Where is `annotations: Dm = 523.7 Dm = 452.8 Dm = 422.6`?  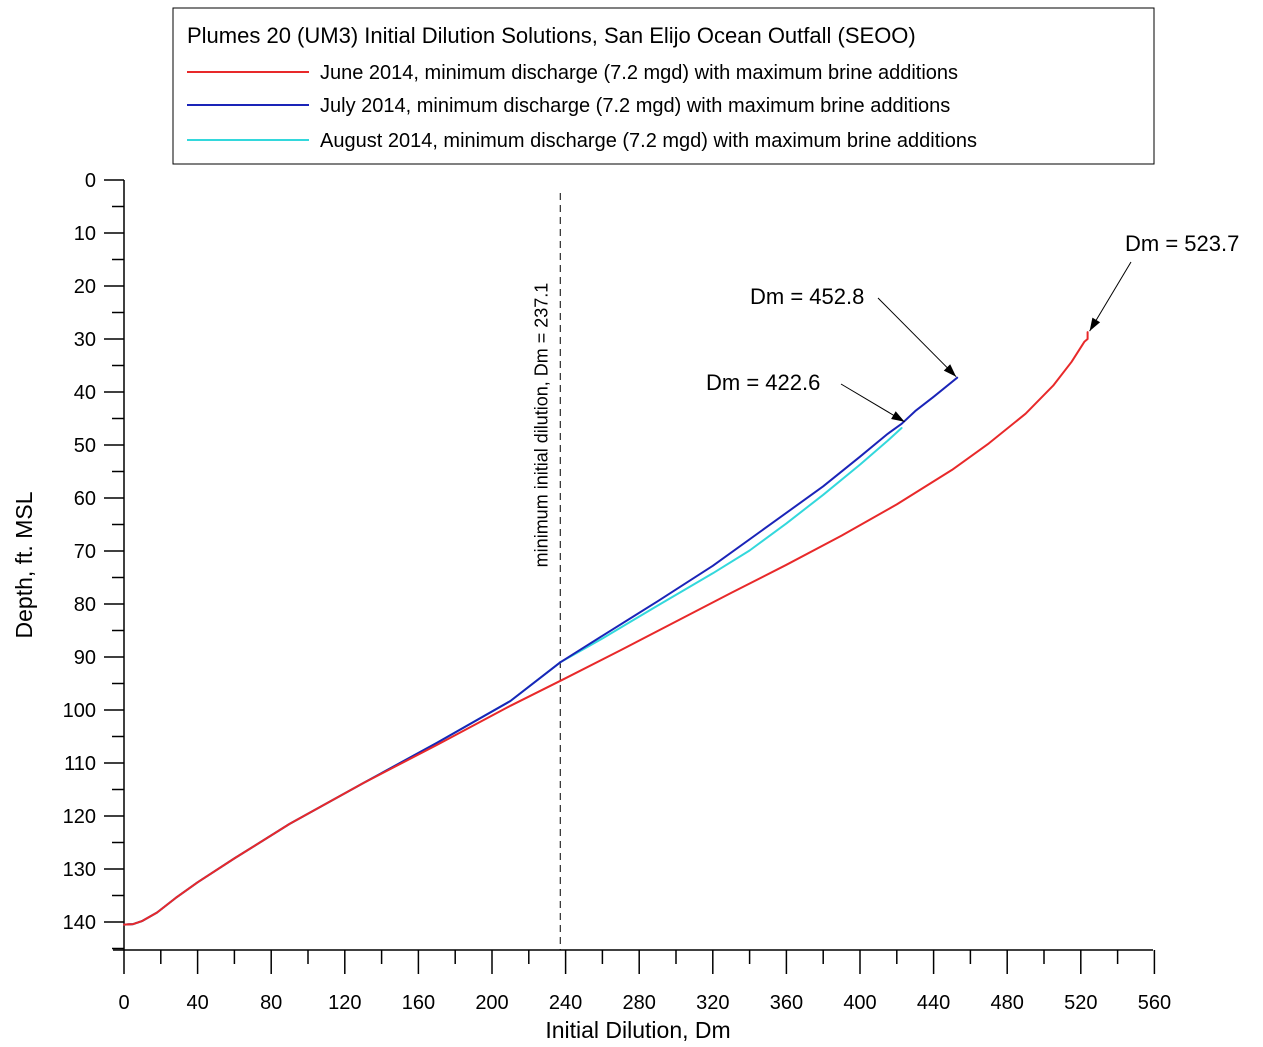
annotations: Dm = 523.7 Dm = 452.8 Dm = 422.6 is located at coordinates (972, 327).